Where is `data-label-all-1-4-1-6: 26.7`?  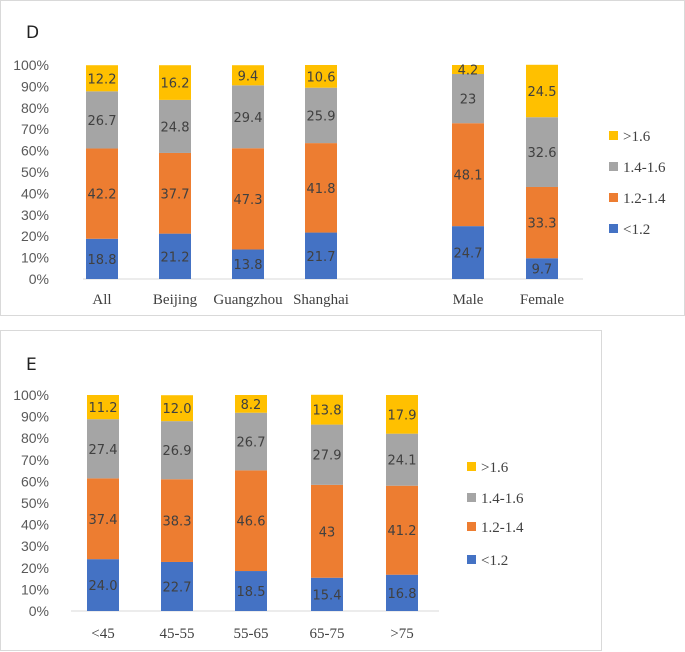
data-label-all-1-4-1-6: 26.7 is located at coordinates (102, 121).